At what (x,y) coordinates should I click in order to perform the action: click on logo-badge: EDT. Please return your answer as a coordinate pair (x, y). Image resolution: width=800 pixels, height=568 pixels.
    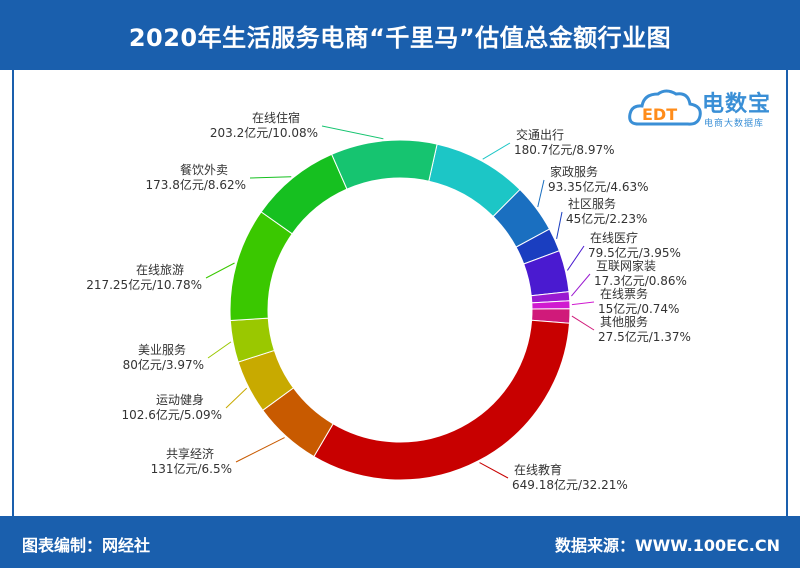
    Looking at the image, I should click on (659, 114).